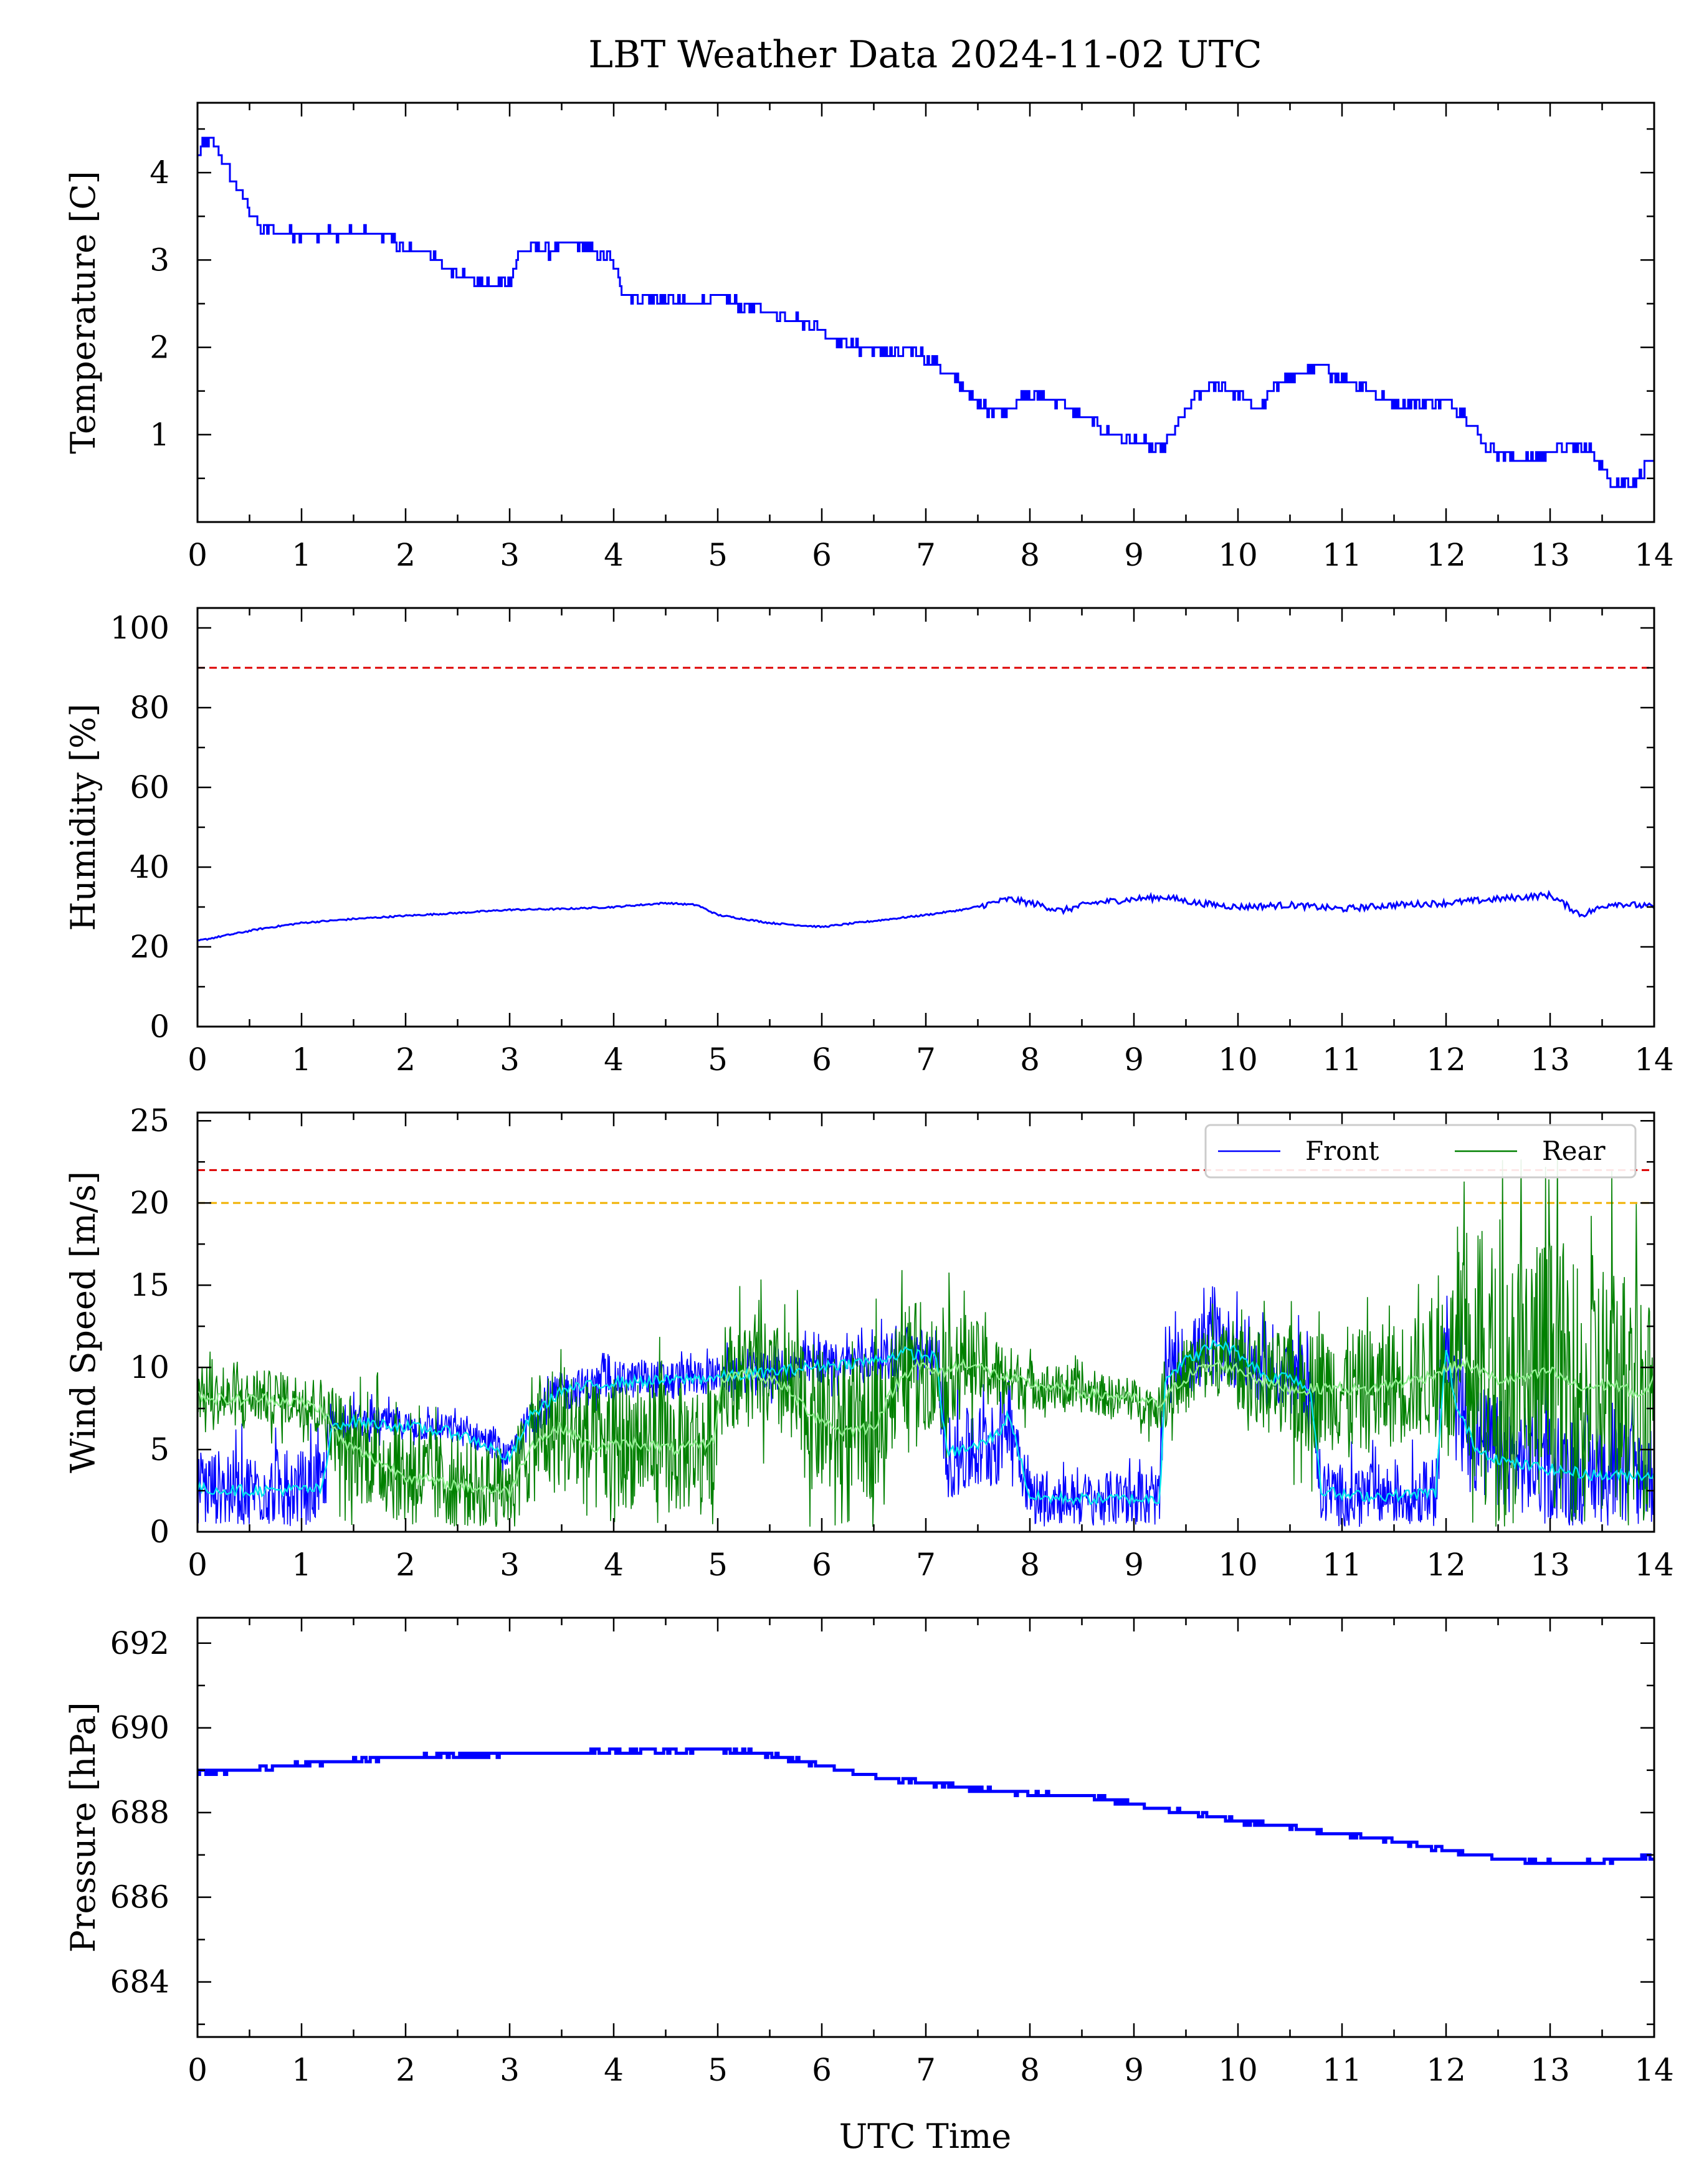 The image size is (1704, 2184). What do you see at coordinates (149, 1121) in the screenshot?
I see `y-tick-label: 25` at bounding box center [149, 1121].